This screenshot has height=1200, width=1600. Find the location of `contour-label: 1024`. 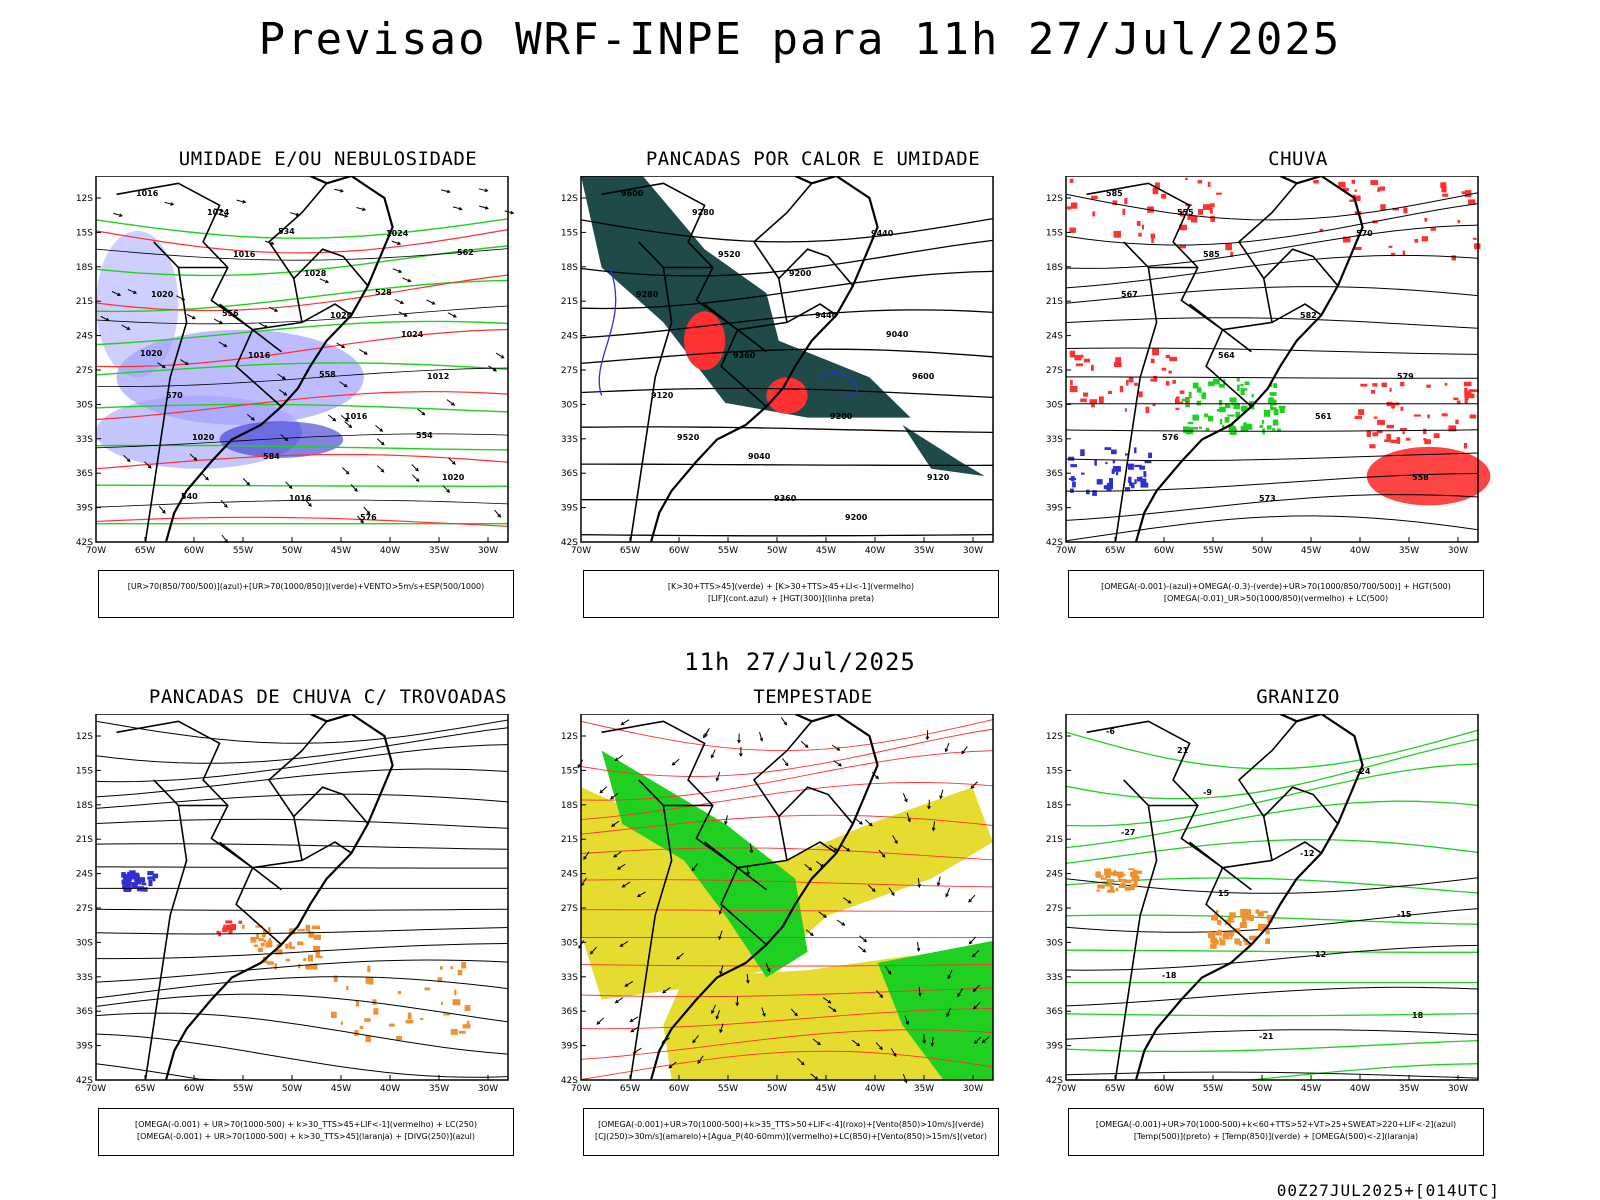

contour-label: 1024 is located at coordinates (397, 233).